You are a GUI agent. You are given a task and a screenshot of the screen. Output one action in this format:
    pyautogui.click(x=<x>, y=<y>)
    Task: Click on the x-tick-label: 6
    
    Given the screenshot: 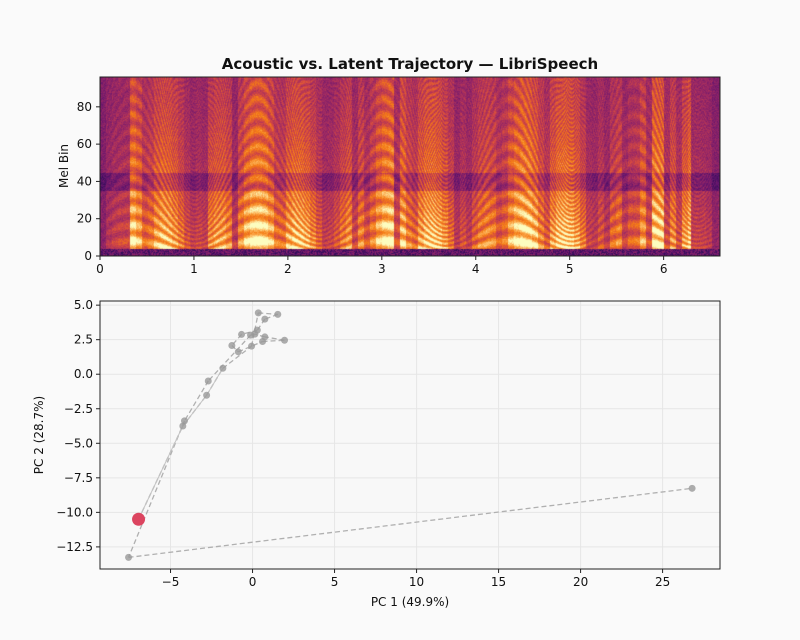 What is the action you would take?
    pyautogui.click(x=664, y=269)
    